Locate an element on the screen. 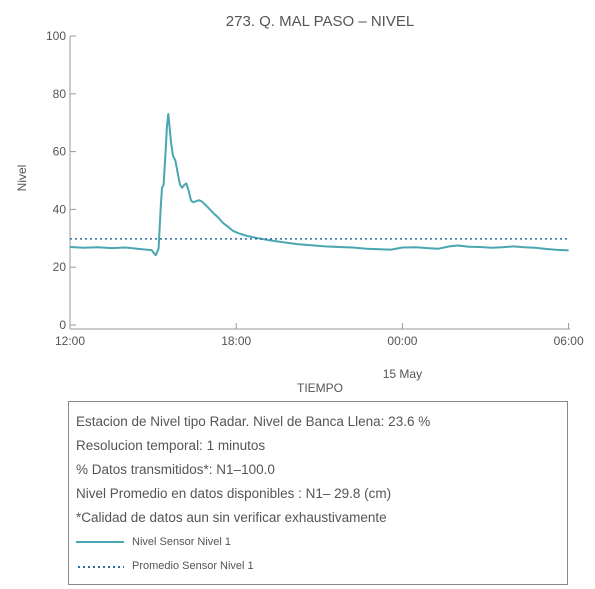  x-tick-label: 12:00 is located at coordinates (70, 341).